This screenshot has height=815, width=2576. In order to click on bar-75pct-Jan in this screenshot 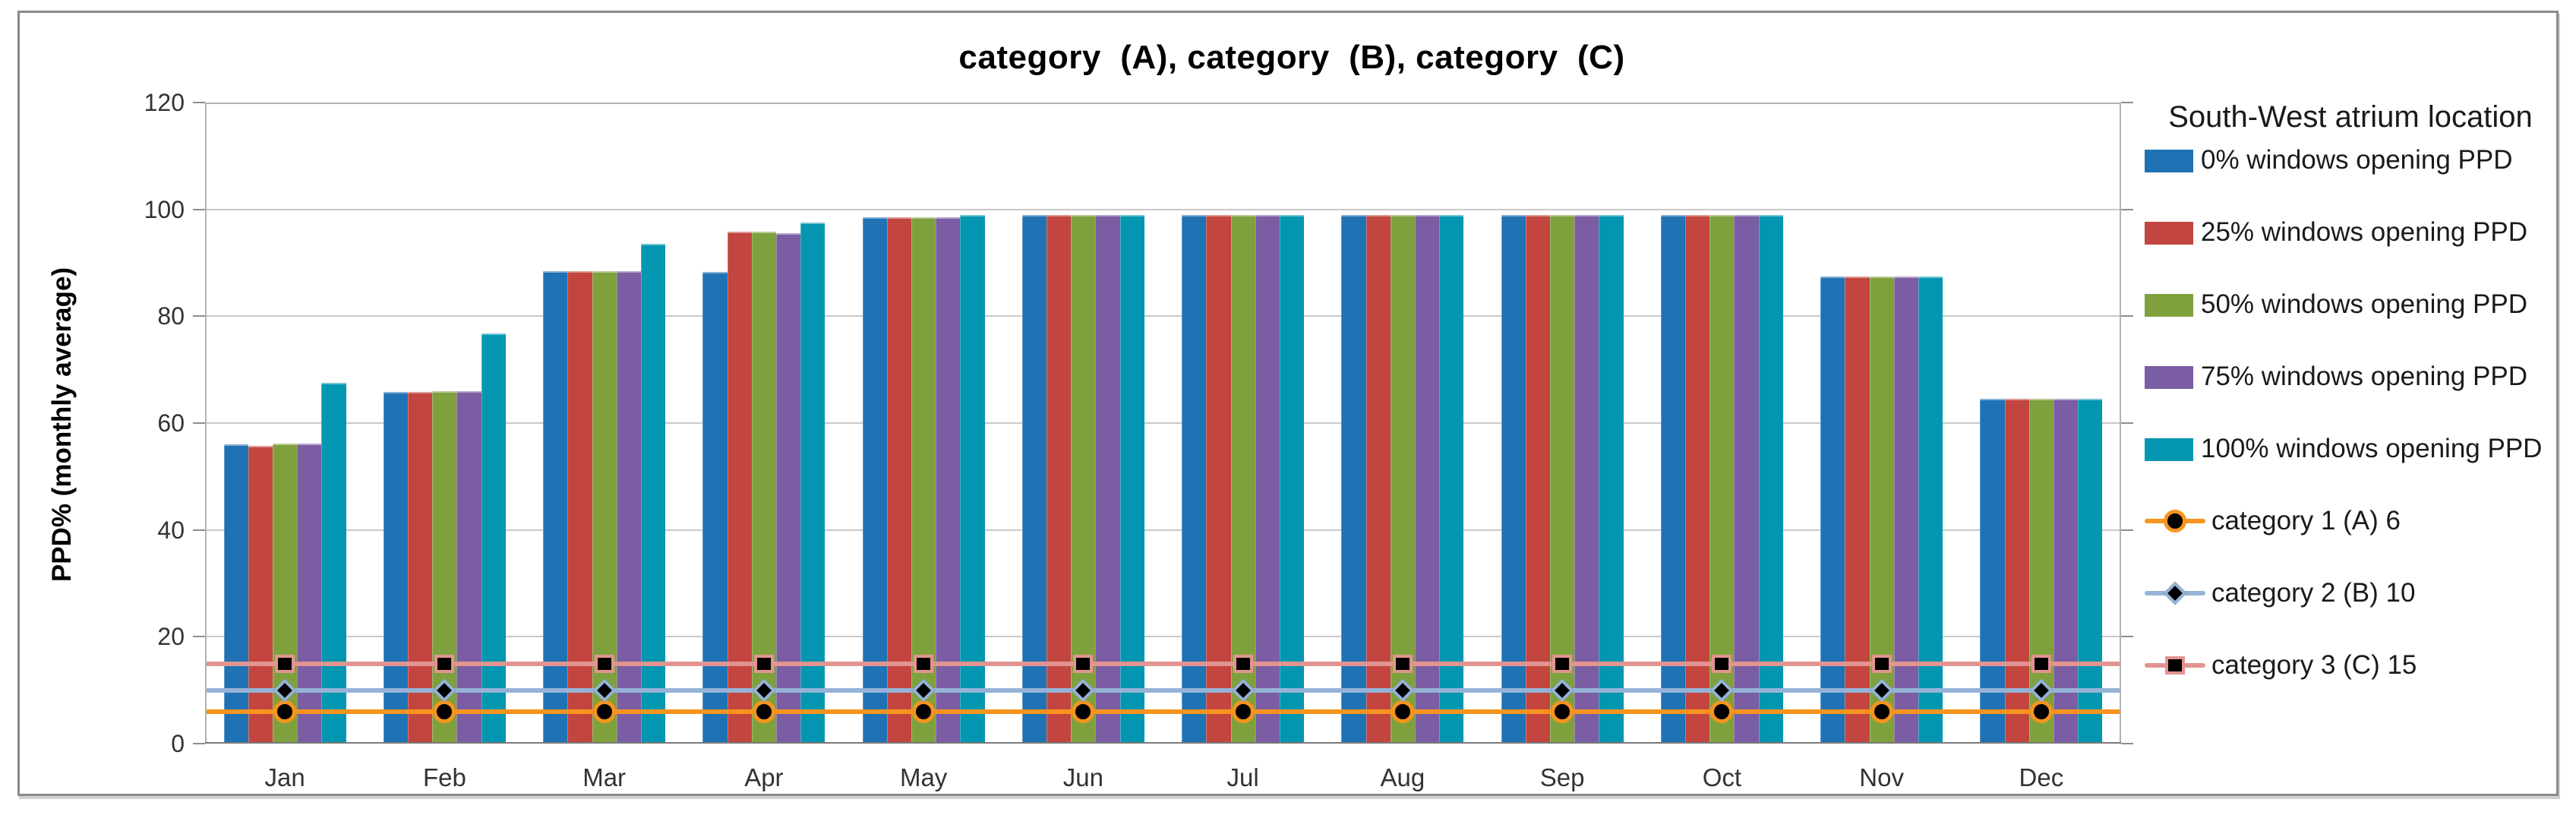, I will do `click(309, 592)`.